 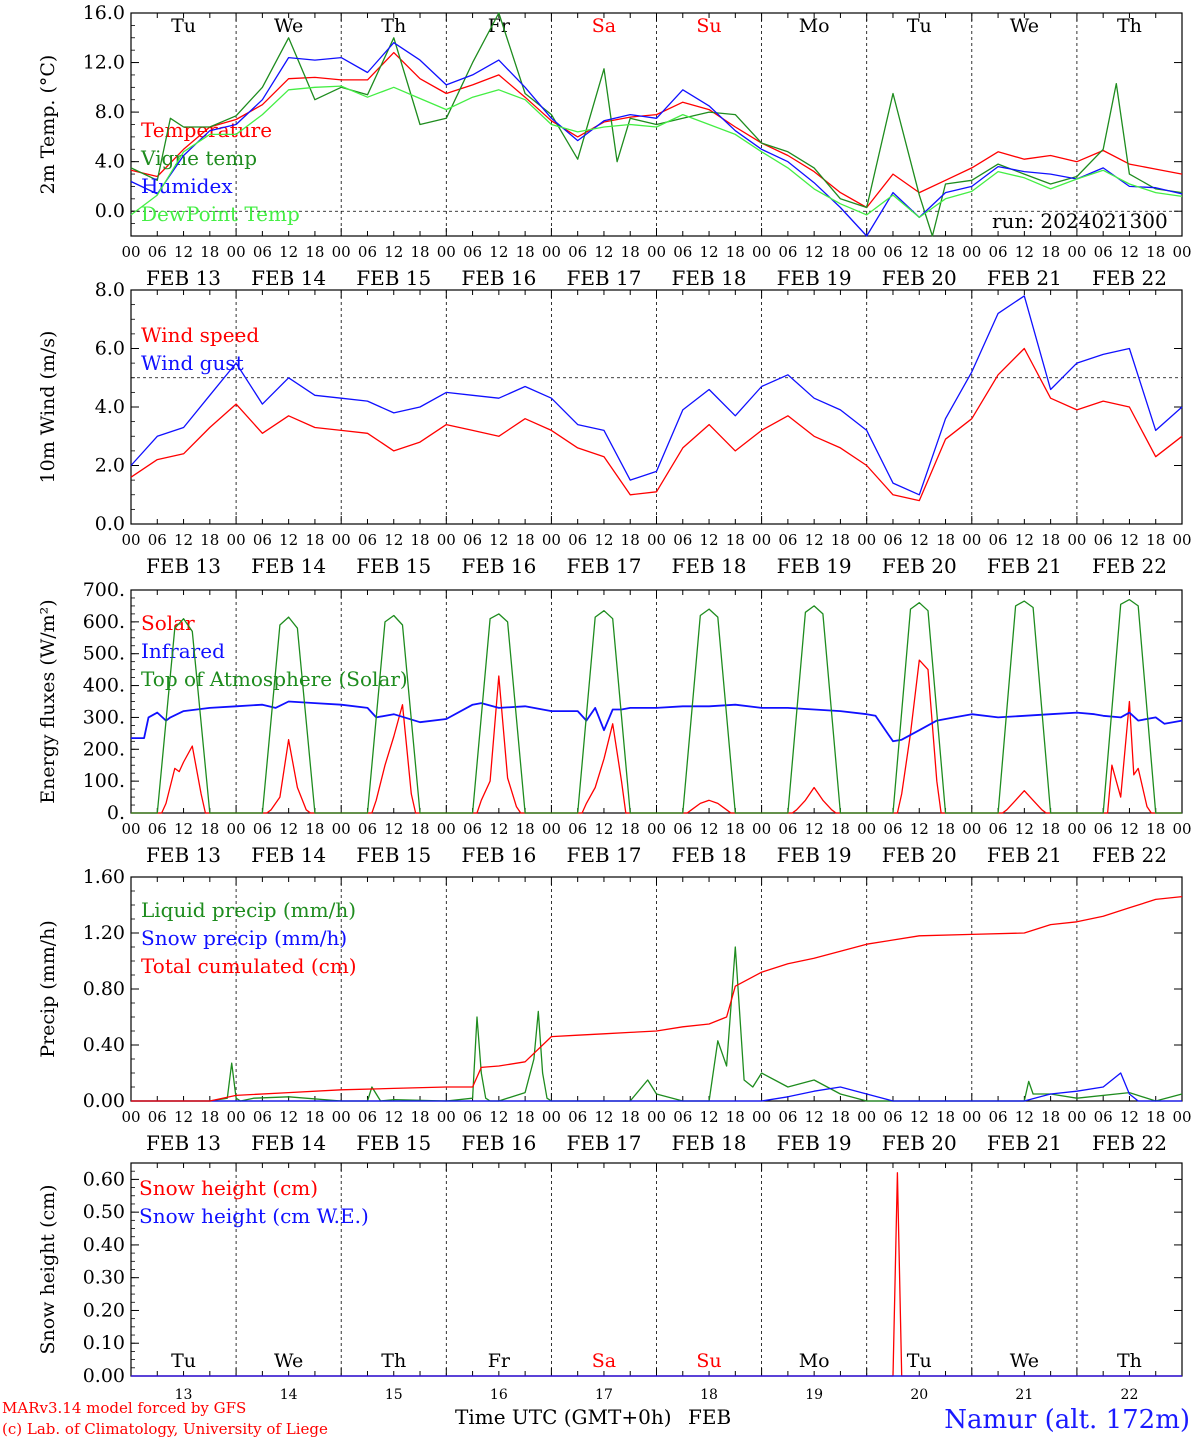 What do you see at coordinates (656, 139) in the screenshot?
I see `series-line` at bounding box center [656, 139].